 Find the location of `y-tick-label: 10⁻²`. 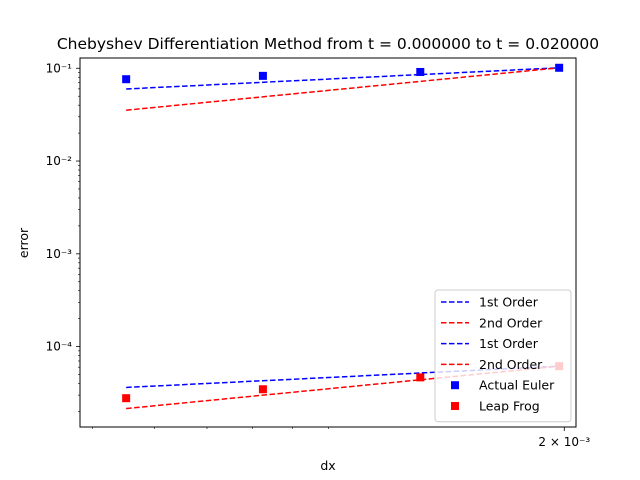

y-tick-label: 10⁻² is located at coordinates (59, 161).